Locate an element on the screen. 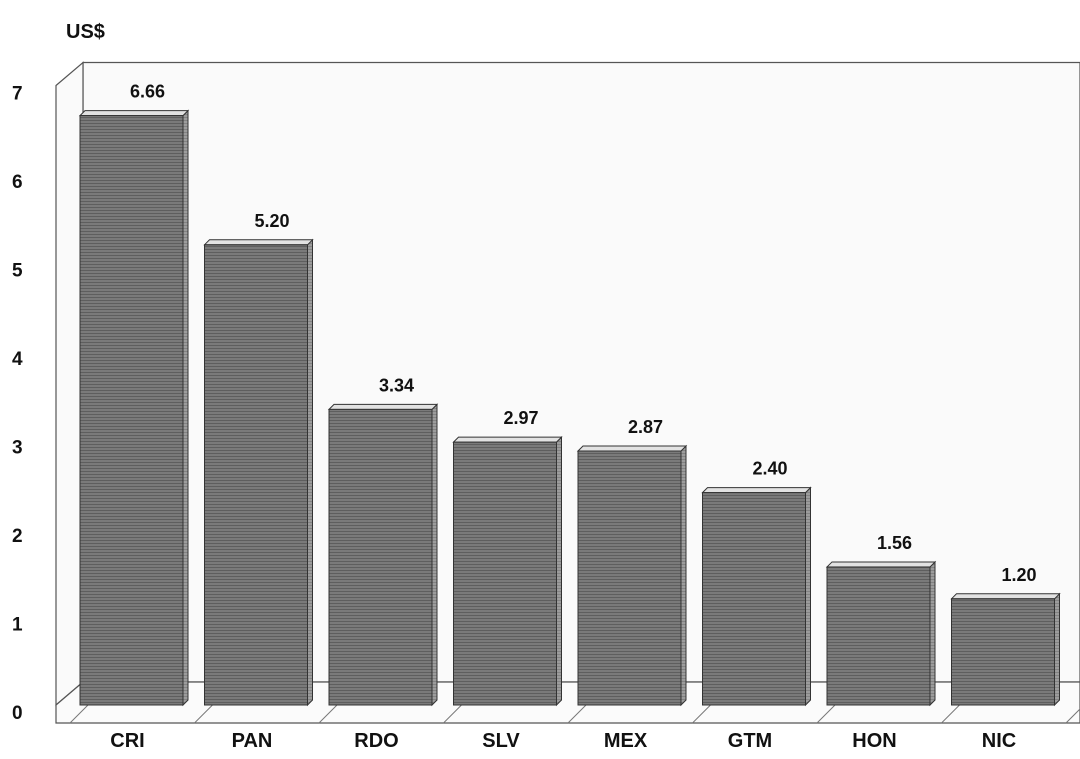 This screenshot has width=1080, height=759. y-tick-label: 5 is located at coordinates (17, 271).